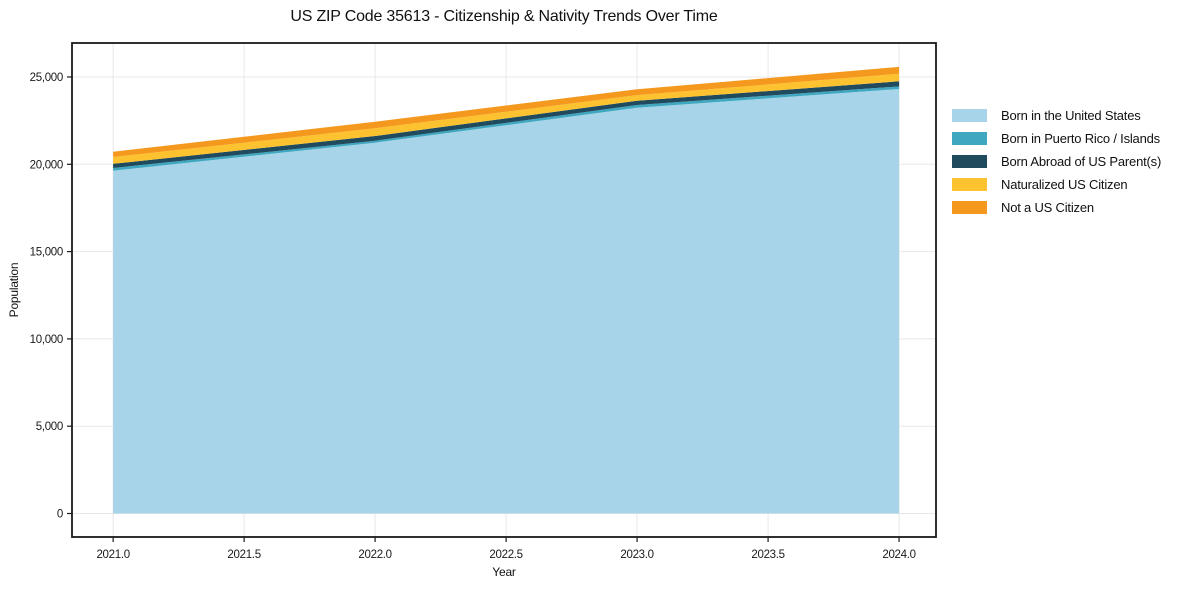  I want to click on y-tick-label: 15,000, so click(46, 253).